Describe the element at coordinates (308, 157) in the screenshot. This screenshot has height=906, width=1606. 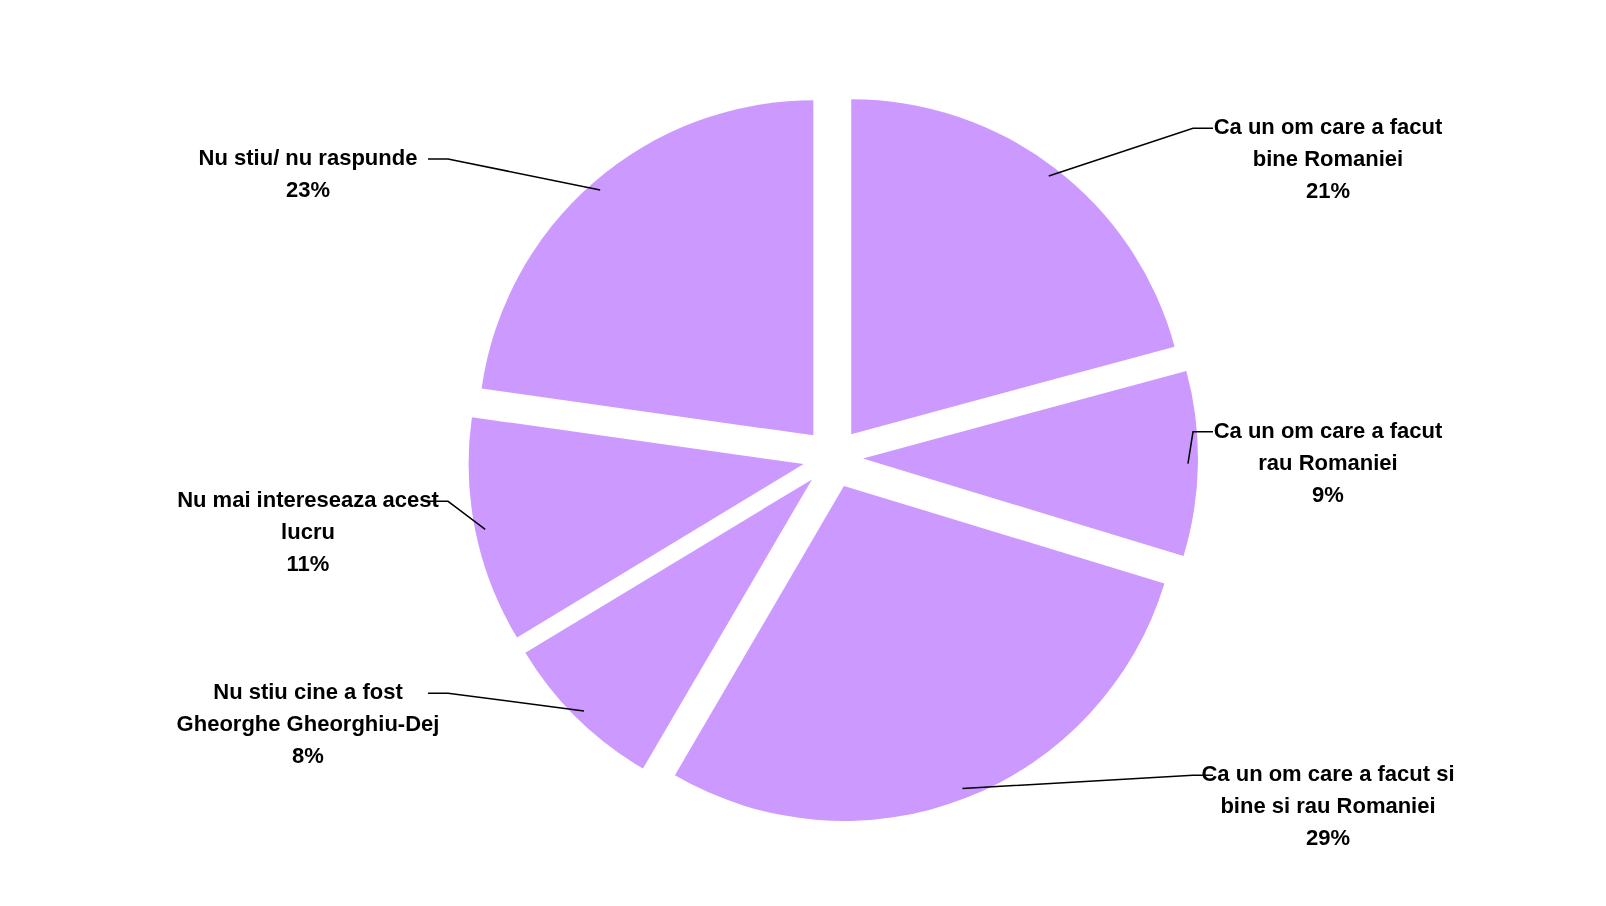
I see `slice-label: Nu stiu/ nu raspunde` at that location.